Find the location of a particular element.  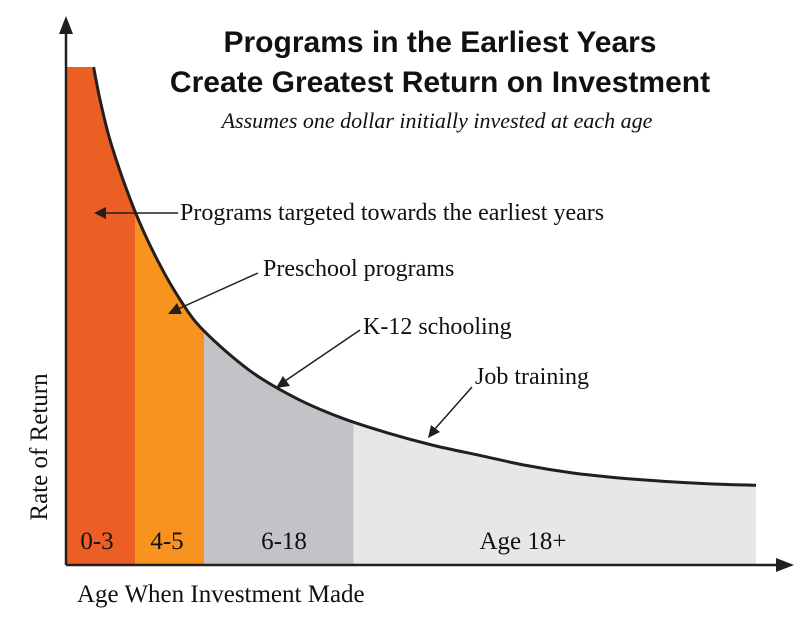

annotation-preschool: Preschool programs is located at coordinates (358, 269).